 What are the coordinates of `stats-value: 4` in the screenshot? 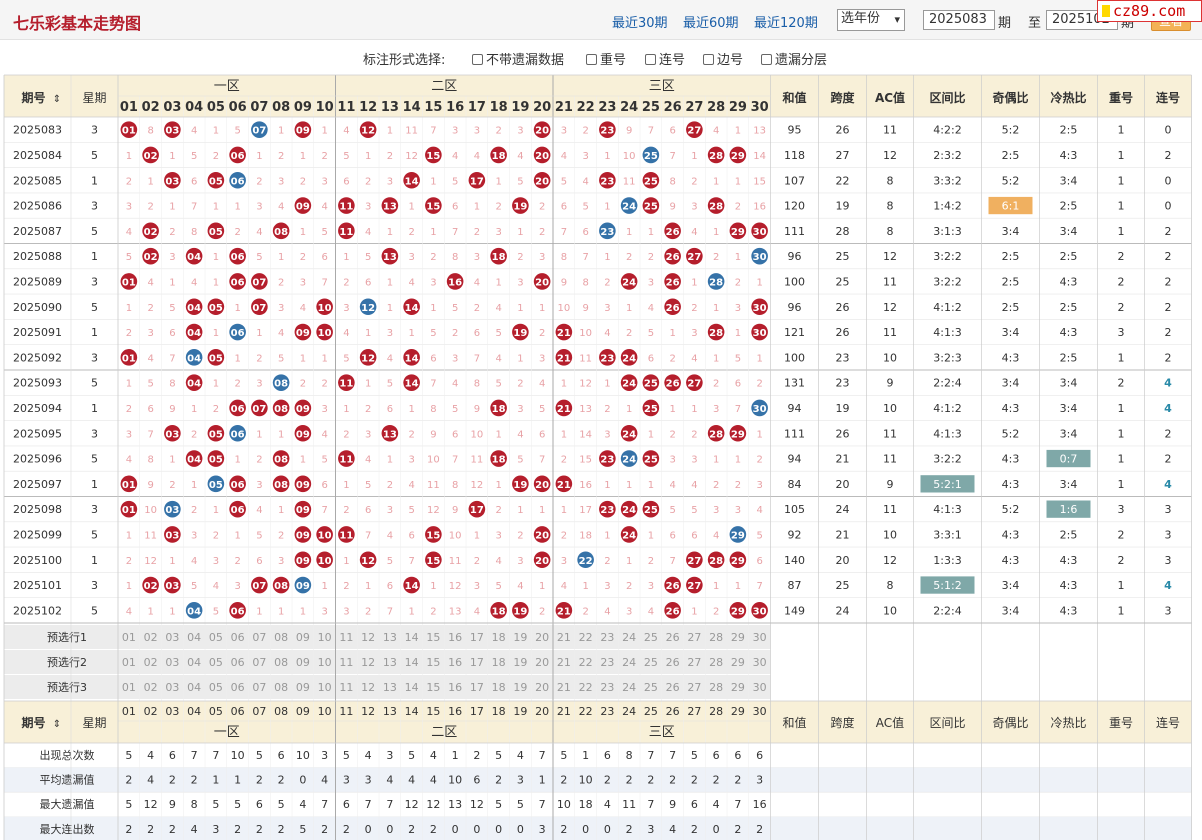 It's located at (324, 780).